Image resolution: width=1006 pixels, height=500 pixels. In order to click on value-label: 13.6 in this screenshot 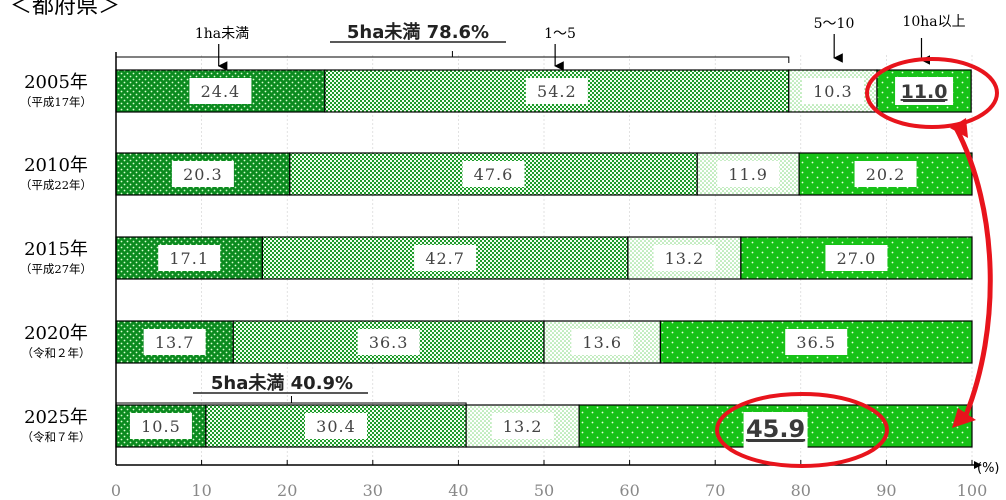, I will do `click(602, 342)`.